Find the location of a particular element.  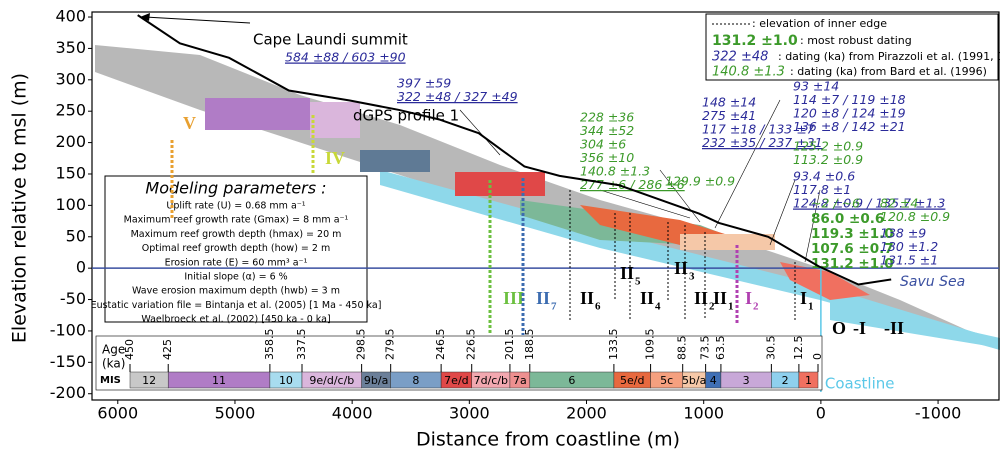

dating-label: 130 ±1.2 is located at coordinates (909, 246).